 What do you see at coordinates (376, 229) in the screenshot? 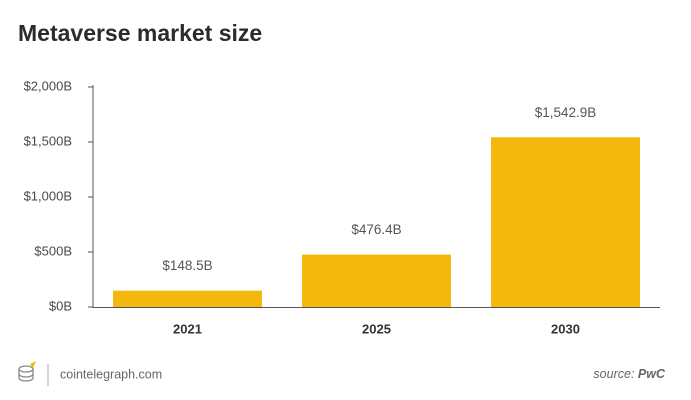
I see `value-label: $476.4B` at bounding box center [376, 229].